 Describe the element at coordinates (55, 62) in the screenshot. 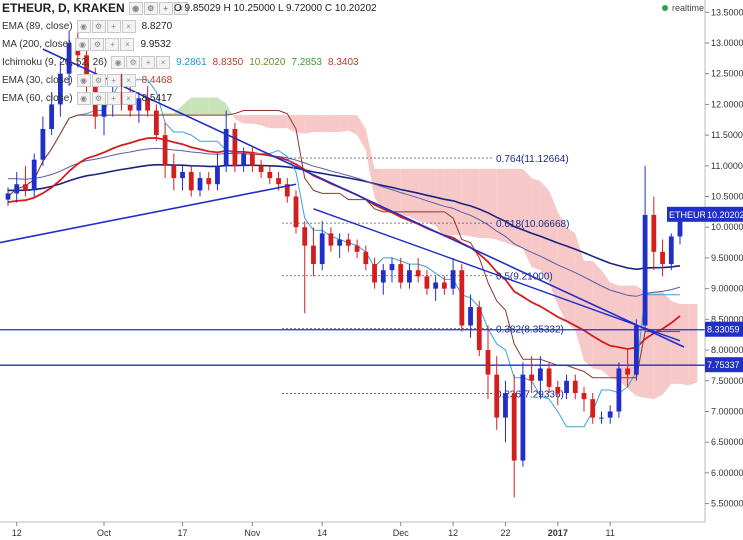

I see `indicator-label: Ichimoku (9, 26, 52, 26)` at that location.